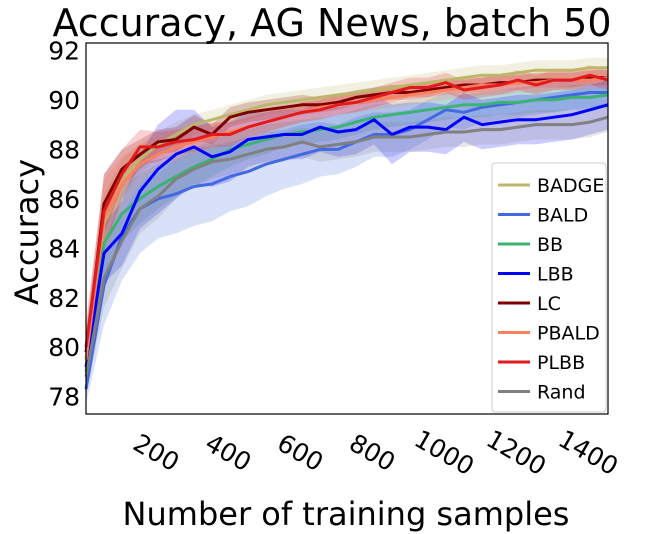  I want to click on legend-label-bb: BB, so click(550, 245).